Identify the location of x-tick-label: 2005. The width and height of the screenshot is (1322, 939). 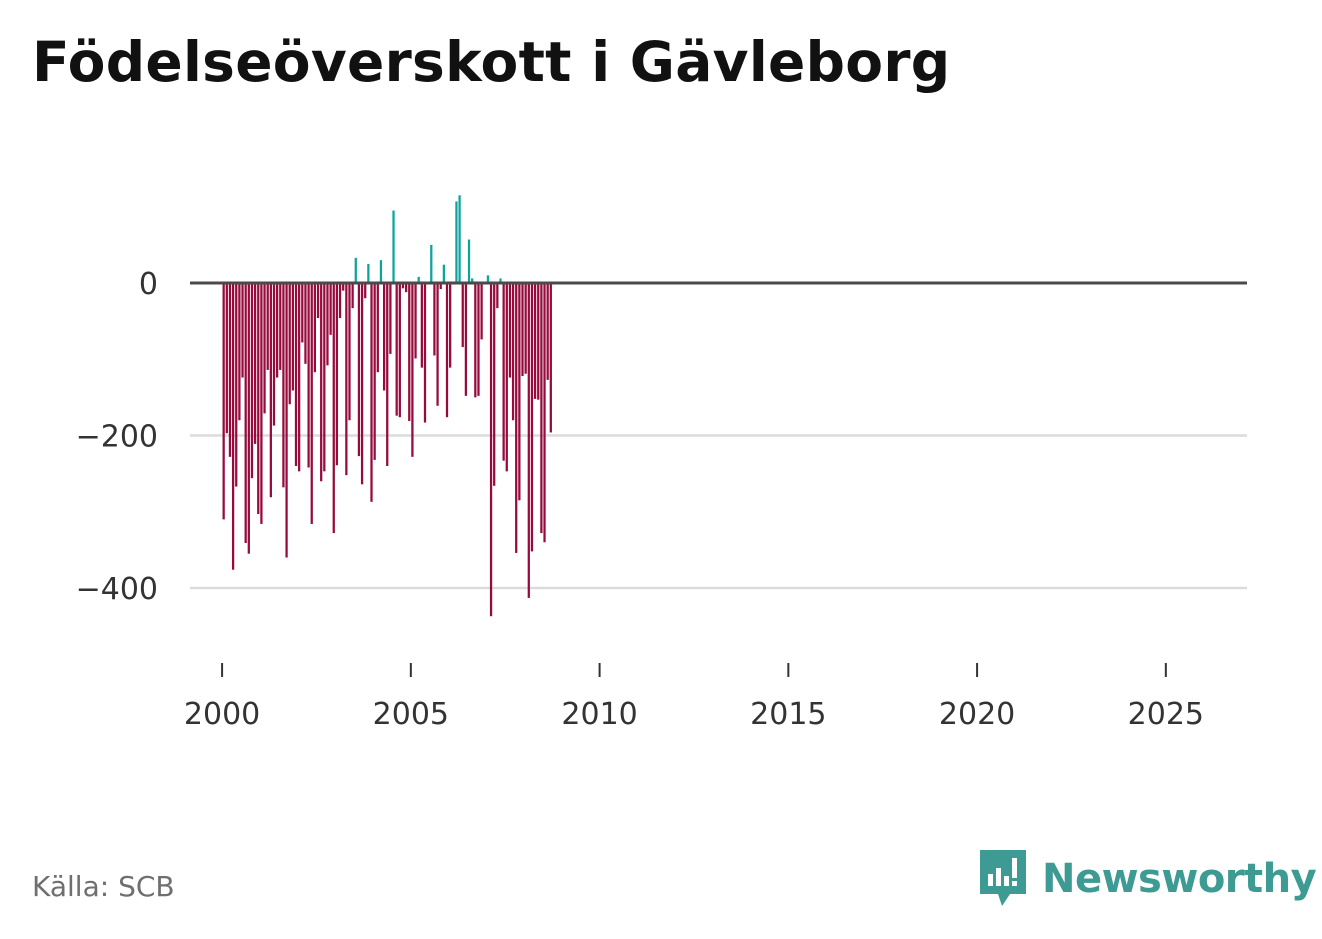
(411, 714).